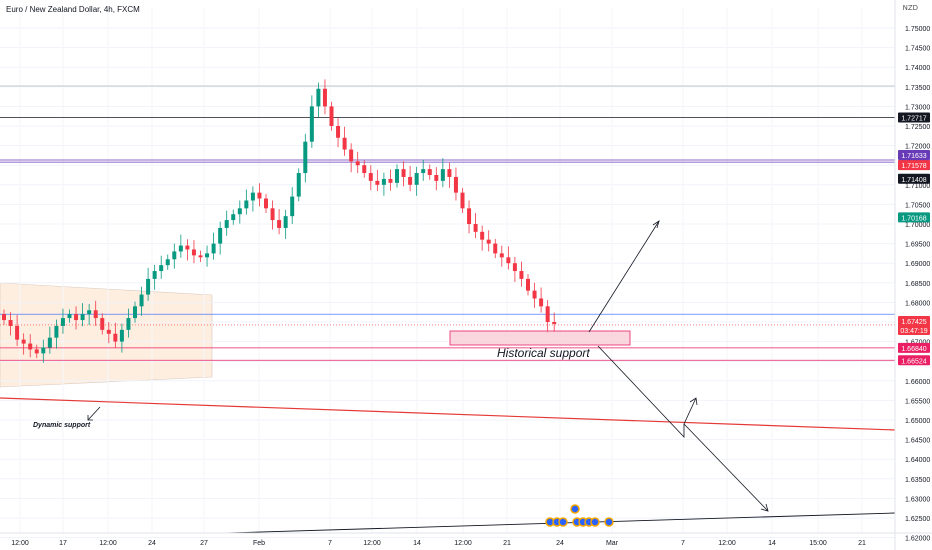  What do you see at coordinates (917, 49) in the screenshot?
I see `price-tick-label: 1.74500` at bounding box center [917, 49].